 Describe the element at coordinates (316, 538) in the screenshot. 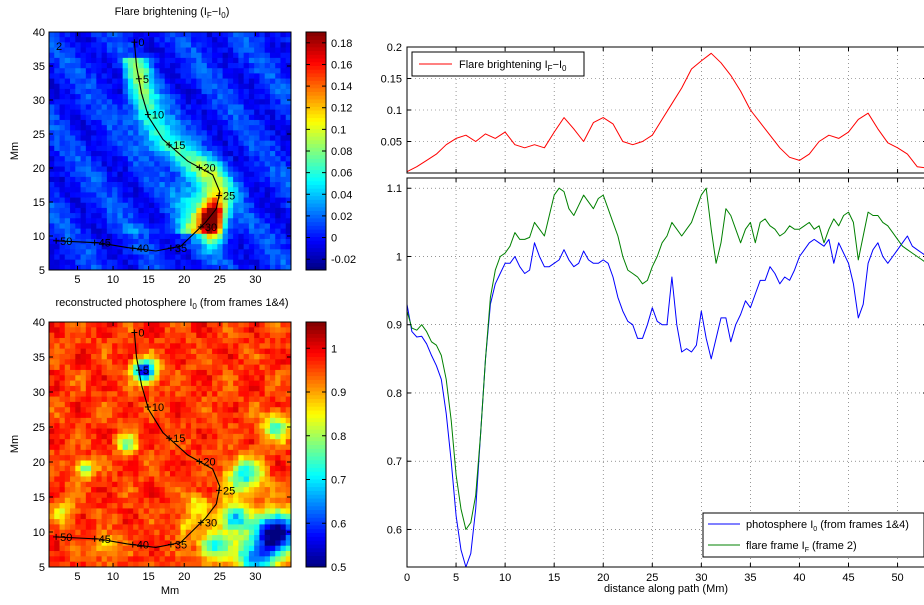

I see `colorbar-cell` at that location.